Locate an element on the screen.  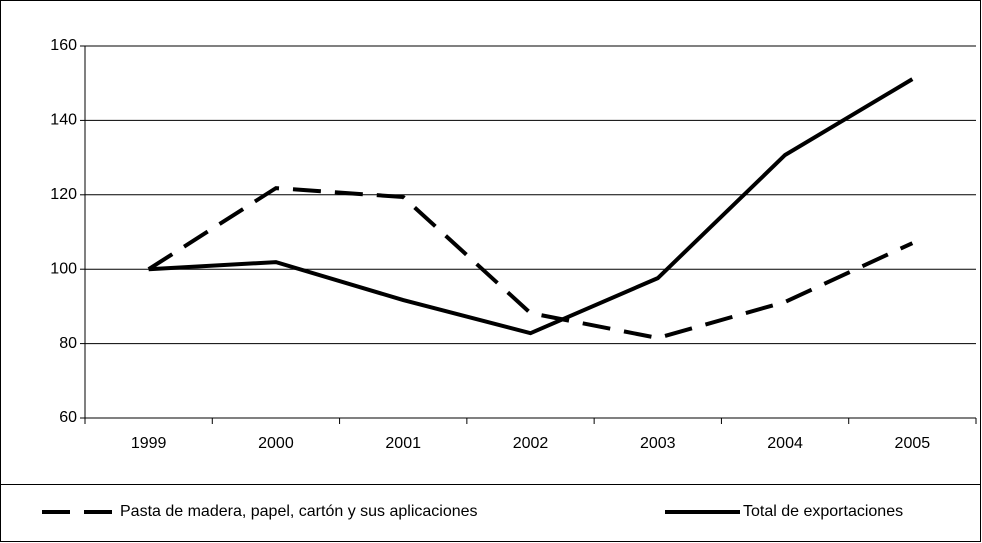
y-tick-label: 80 is located at coordinates (68, 343).